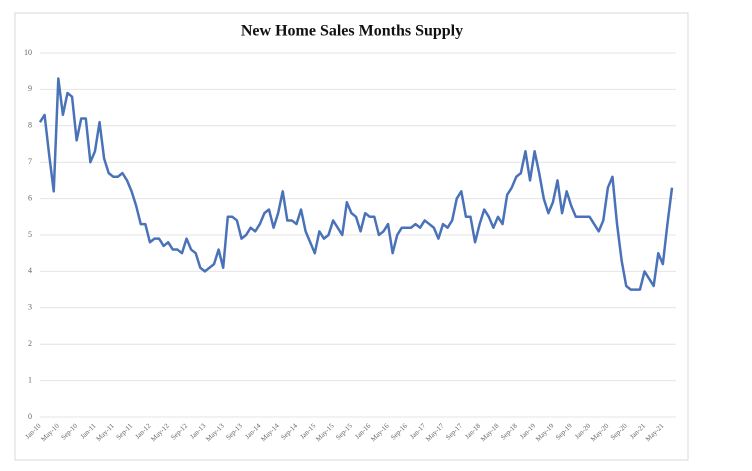 This screenshot has height=471, width=752. Describe the element at coordinates (30, 270) in the screenshot. I see `y-tick-label: 4` at that location.